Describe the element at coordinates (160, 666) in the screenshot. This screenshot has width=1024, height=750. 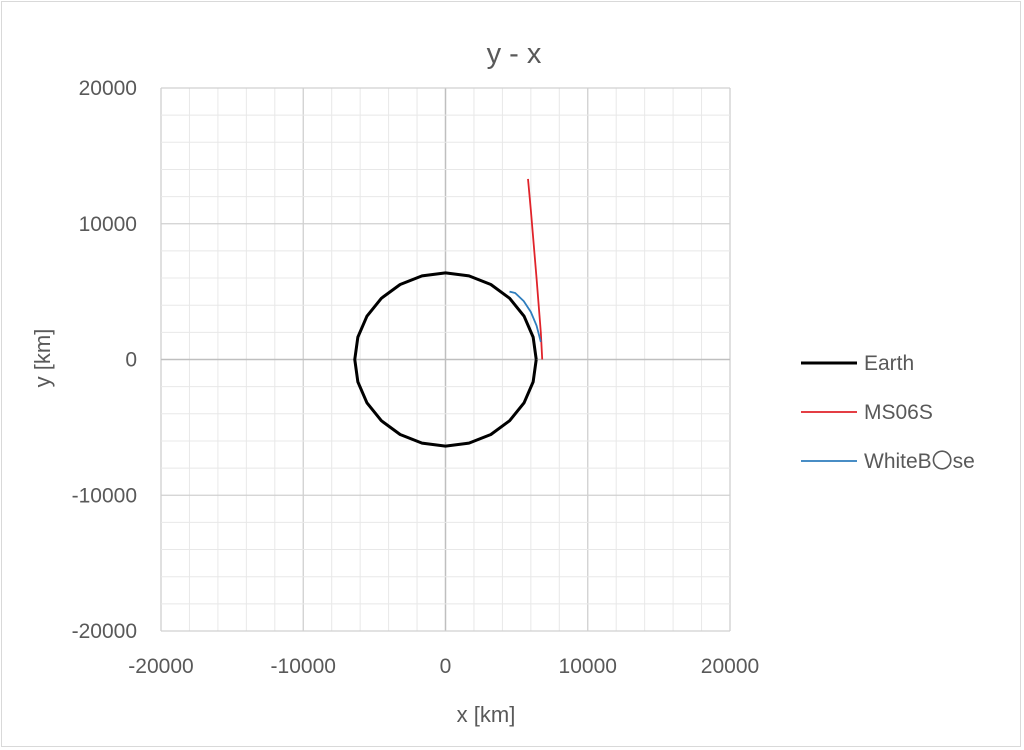
I see `x-tick-label: -20000` at that location.